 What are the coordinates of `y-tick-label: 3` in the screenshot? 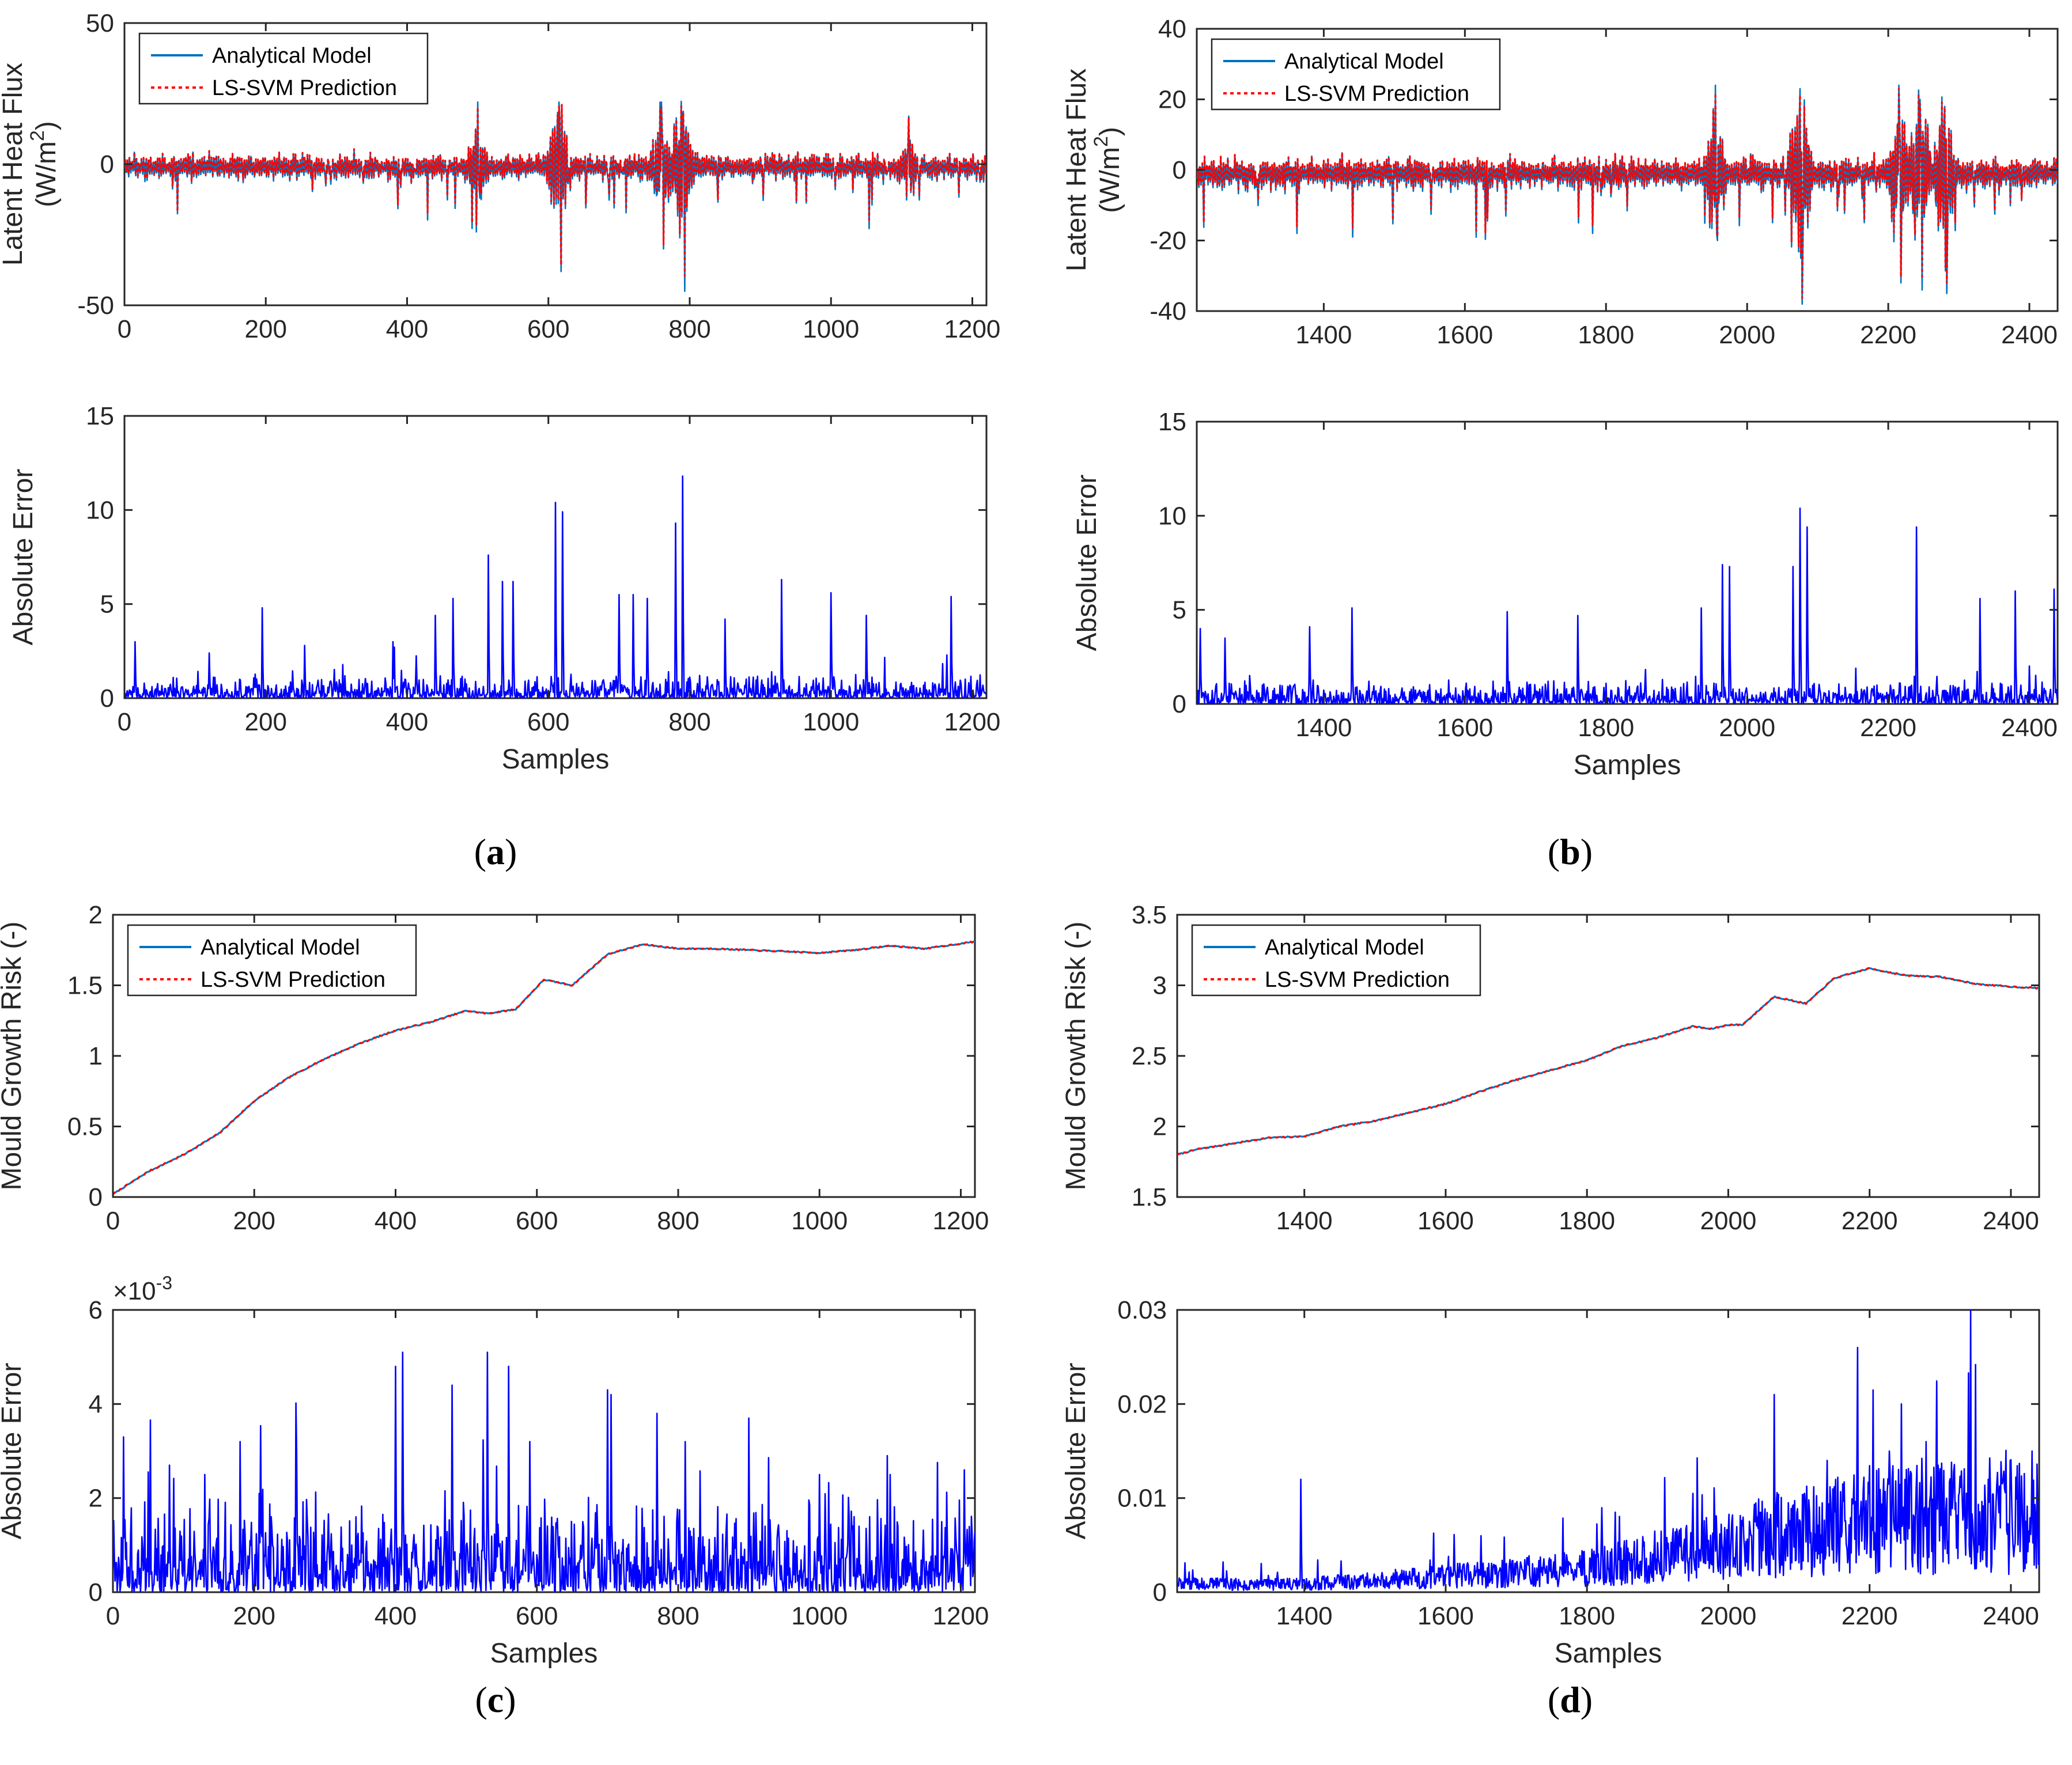 It's located at (1160, 986).